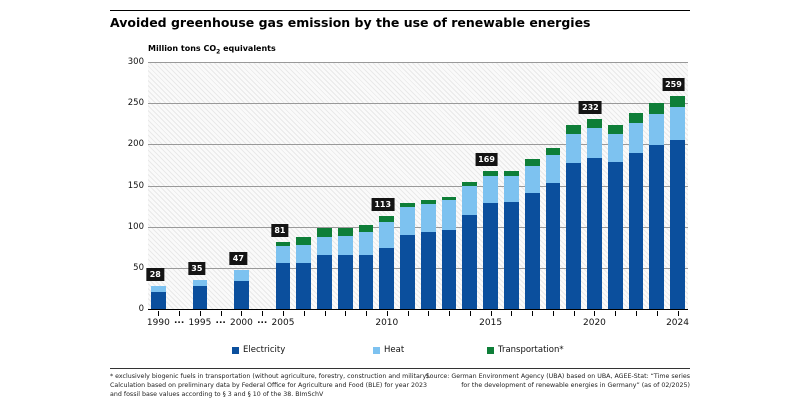  I want to click on legend-item-electricity: Electricity, so click(258, 350).